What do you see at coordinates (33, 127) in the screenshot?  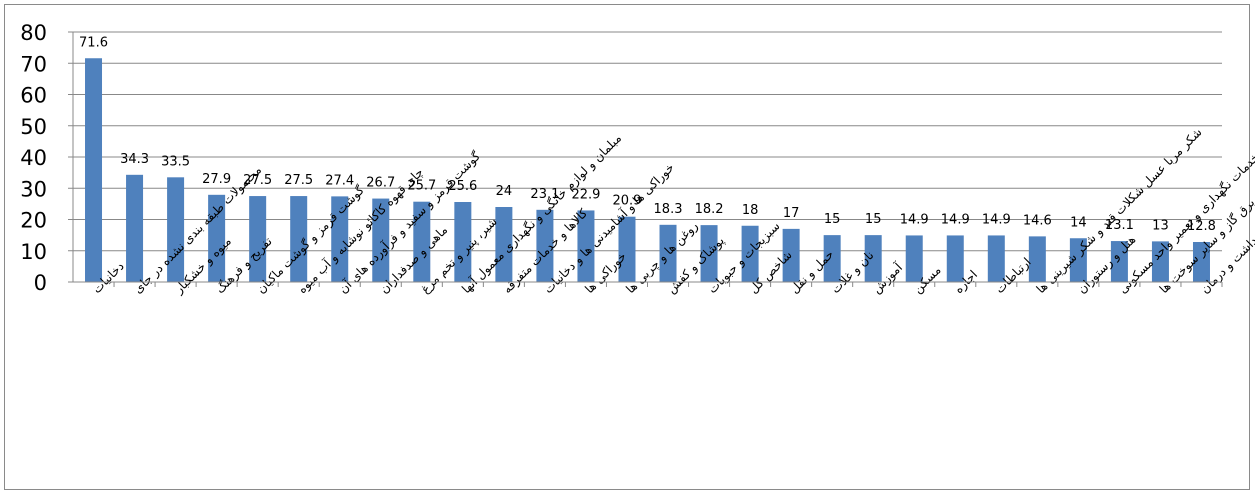 I see `ytick-label: 50` at bounding box center [33, 127].